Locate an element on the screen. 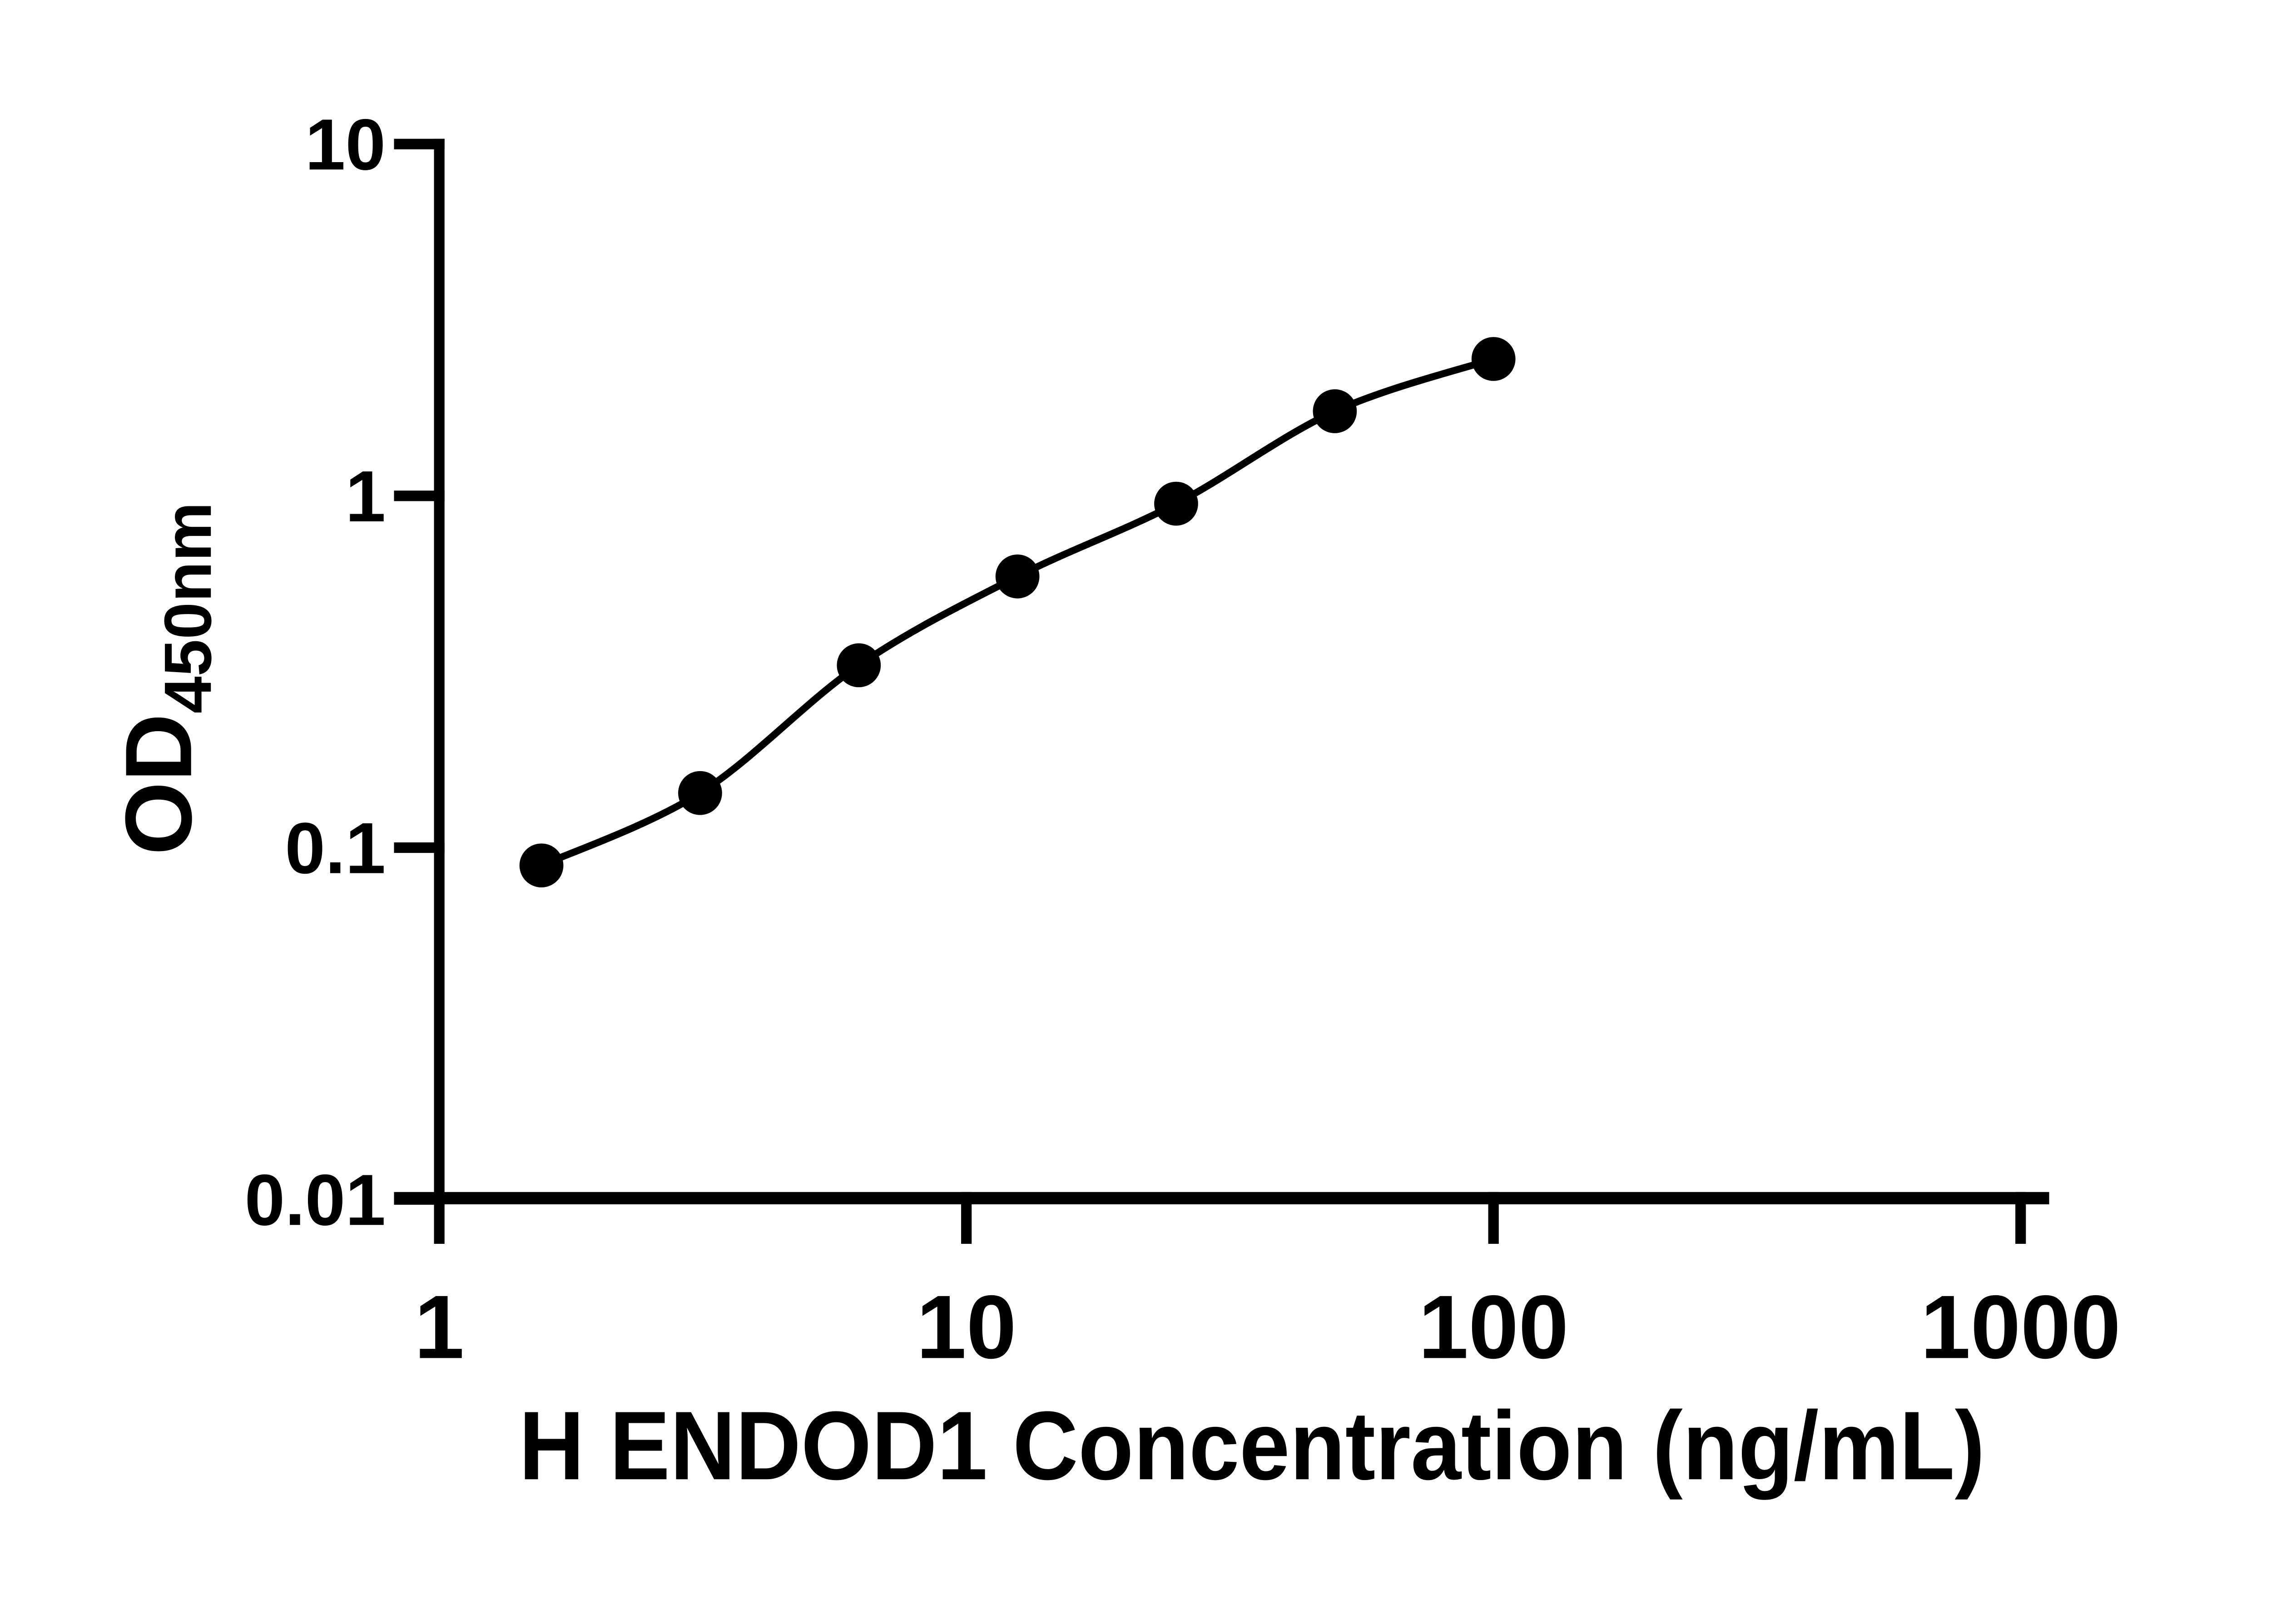  x-tick-label: 1 is located at coordinates (439, 1327).